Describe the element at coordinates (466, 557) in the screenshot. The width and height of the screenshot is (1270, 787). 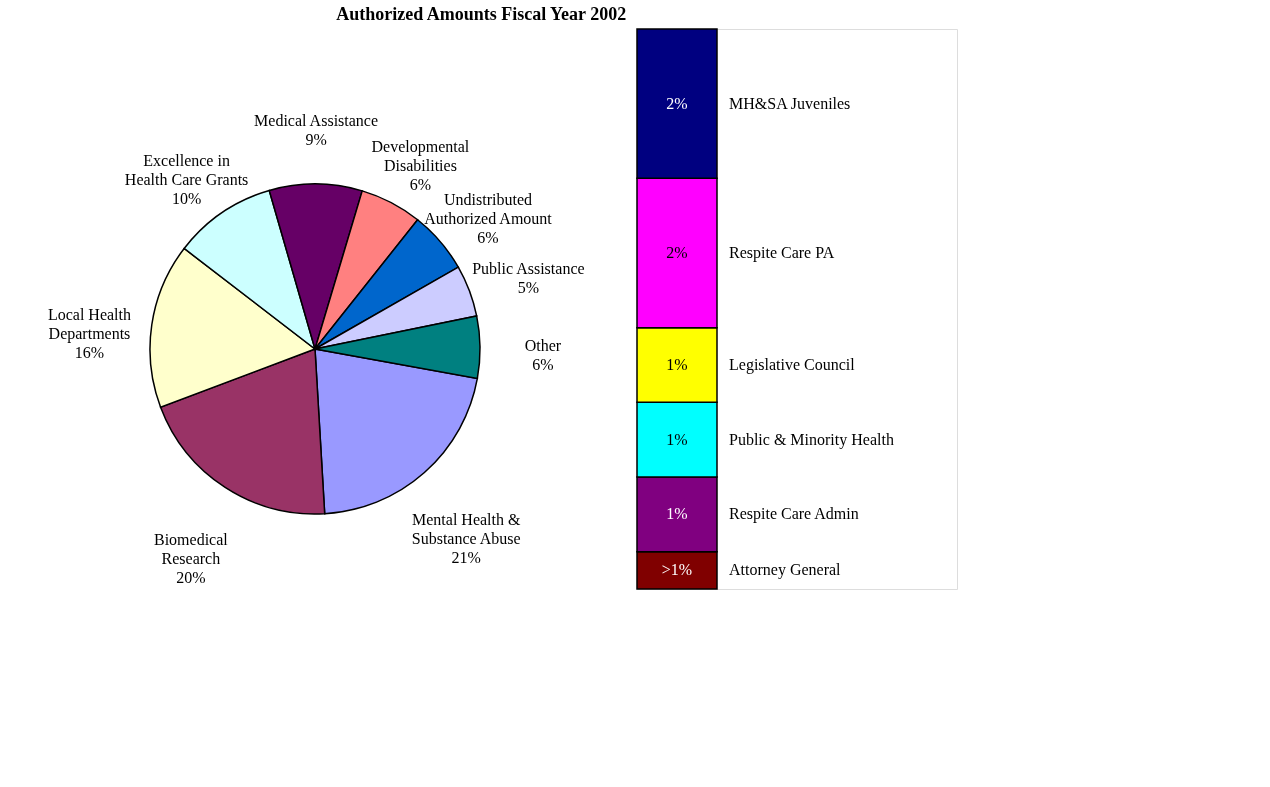
I see `data-label: 21%` at that location.